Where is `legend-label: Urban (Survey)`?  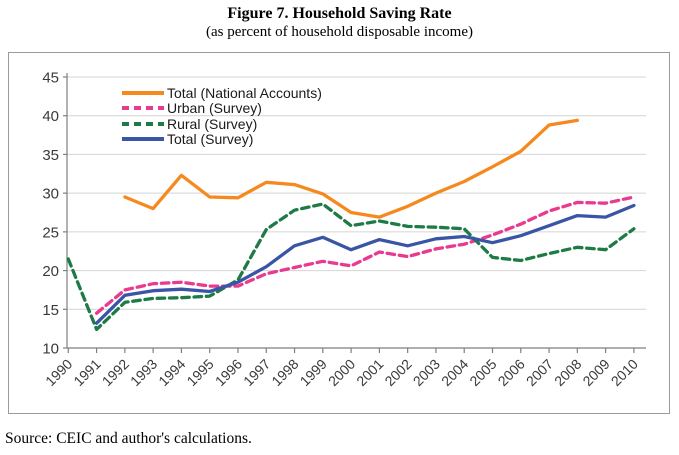
legend-label: Urban (Survey) is located at coordinates (214, 108).